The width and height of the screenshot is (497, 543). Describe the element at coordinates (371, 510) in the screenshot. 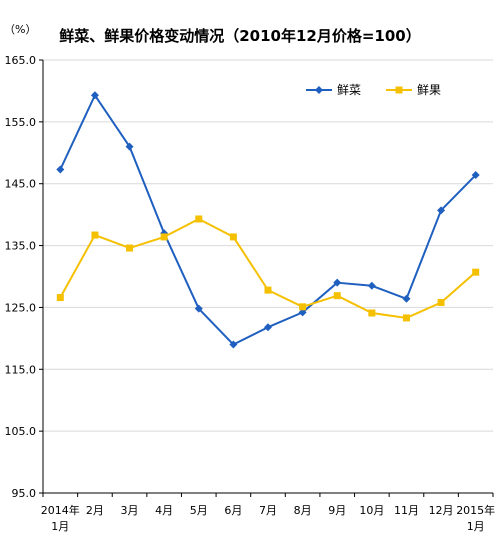

I see `x-tick-label: 10月` at that location.